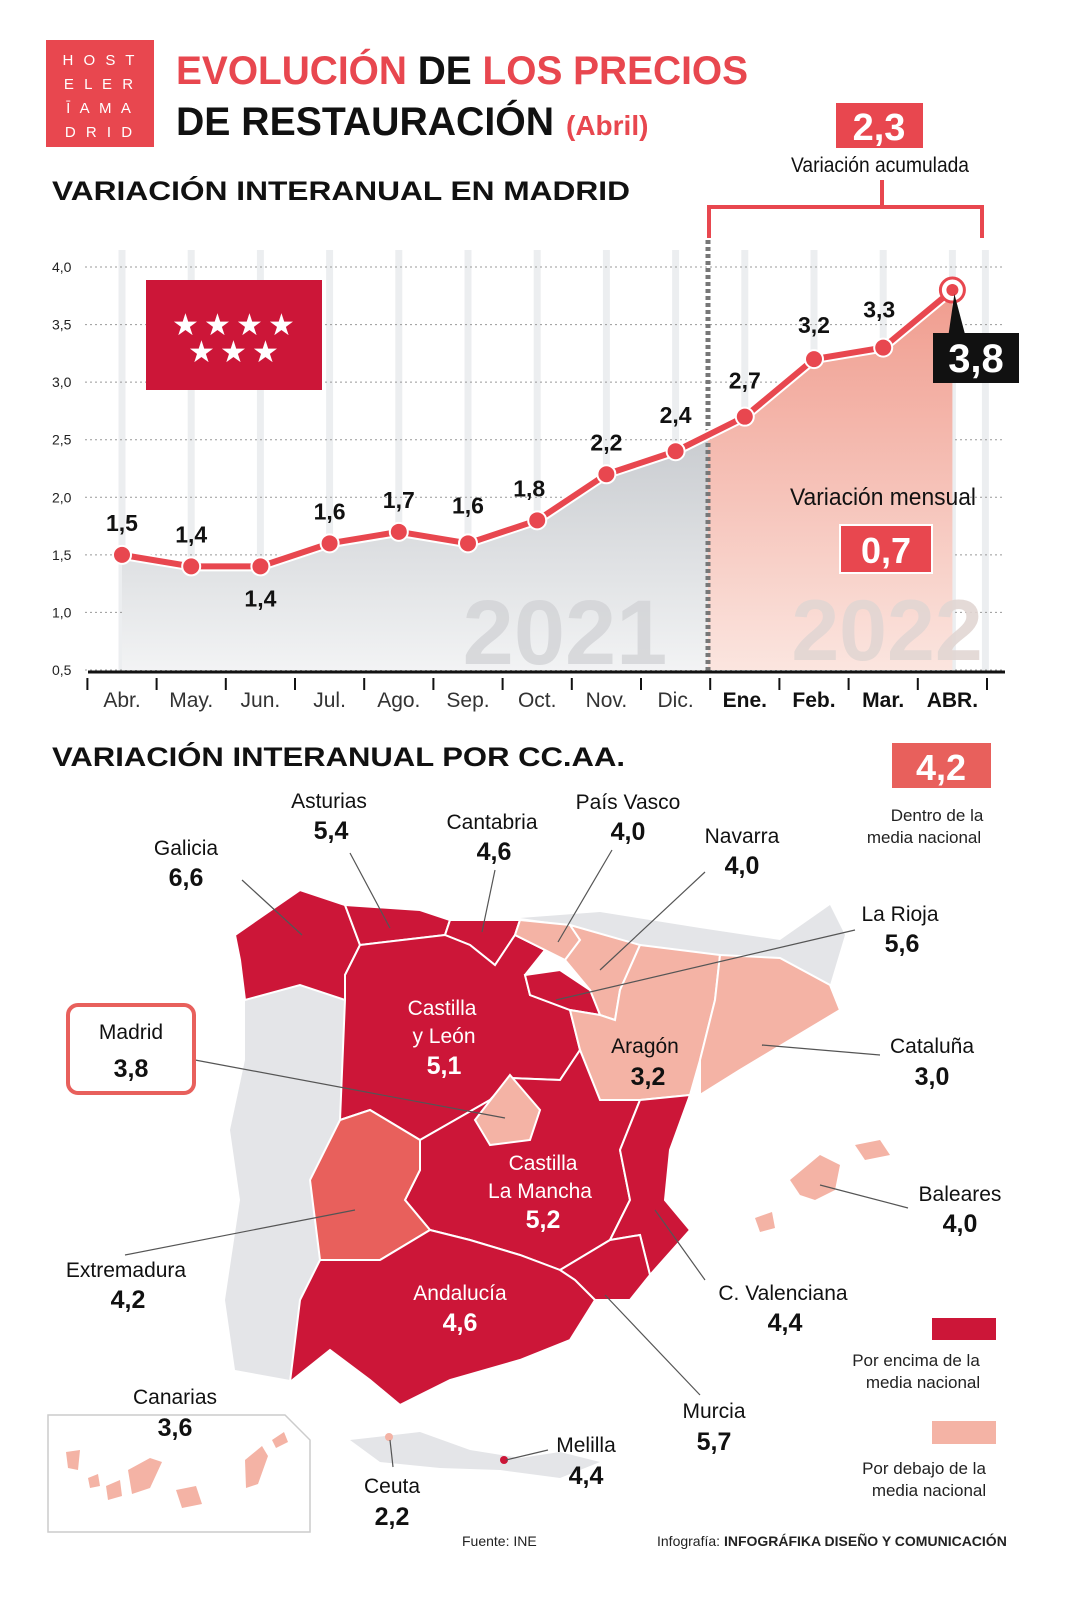 The image size is (1067, 1600). What do you see at coordinates (822, 1186) in the screenshot?
I see `region-baleares` at bounding box center [822, 1186].